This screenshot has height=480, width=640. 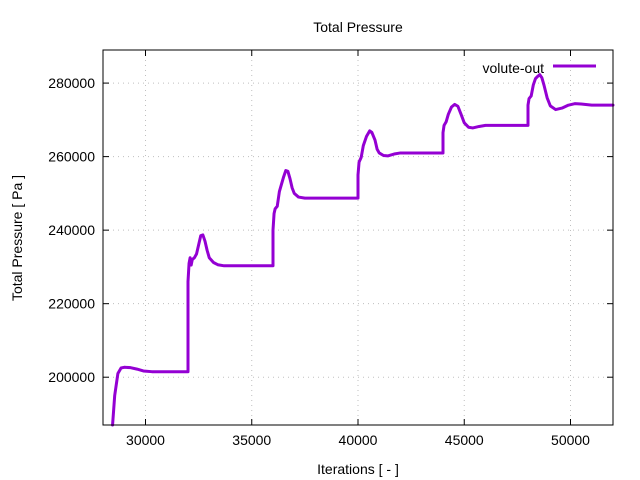 I want to click on x-axis-label: Iterations [ - ], so click(x=358, y=469).